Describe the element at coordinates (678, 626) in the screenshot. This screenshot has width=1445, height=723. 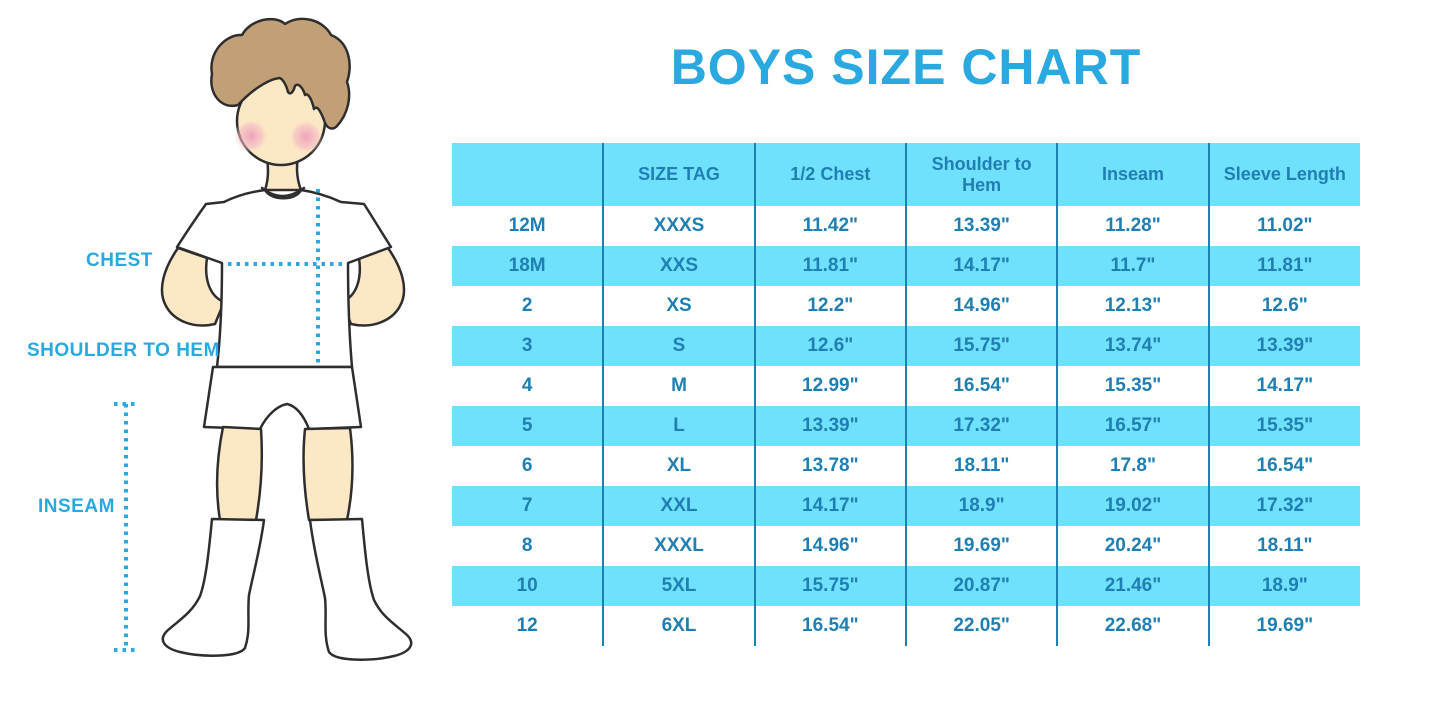
I see `measurement-cell: 6XL` at that location.